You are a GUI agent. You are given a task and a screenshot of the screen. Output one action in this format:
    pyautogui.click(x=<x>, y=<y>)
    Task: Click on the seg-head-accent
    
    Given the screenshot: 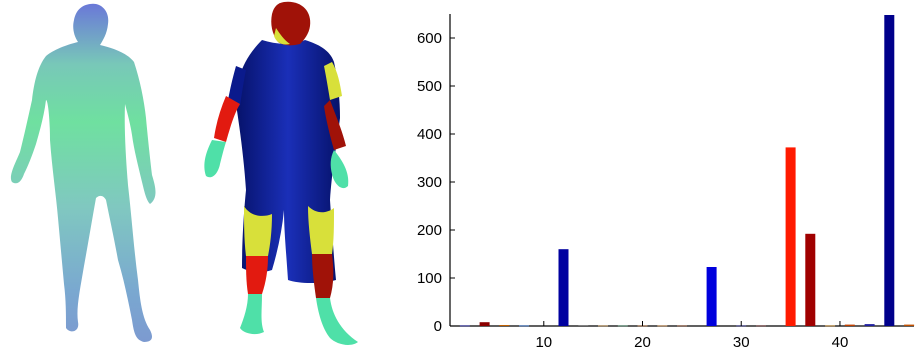 What is the action you would take?
    pyautogui.click(x=282, y=36)
    